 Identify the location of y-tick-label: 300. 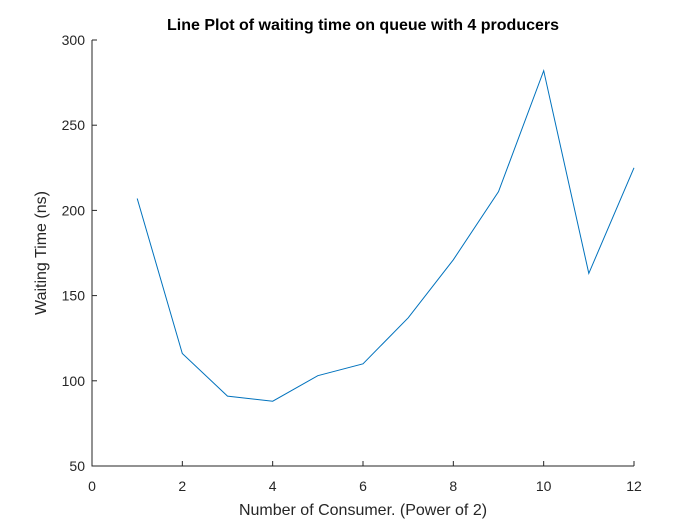
(74, 40).